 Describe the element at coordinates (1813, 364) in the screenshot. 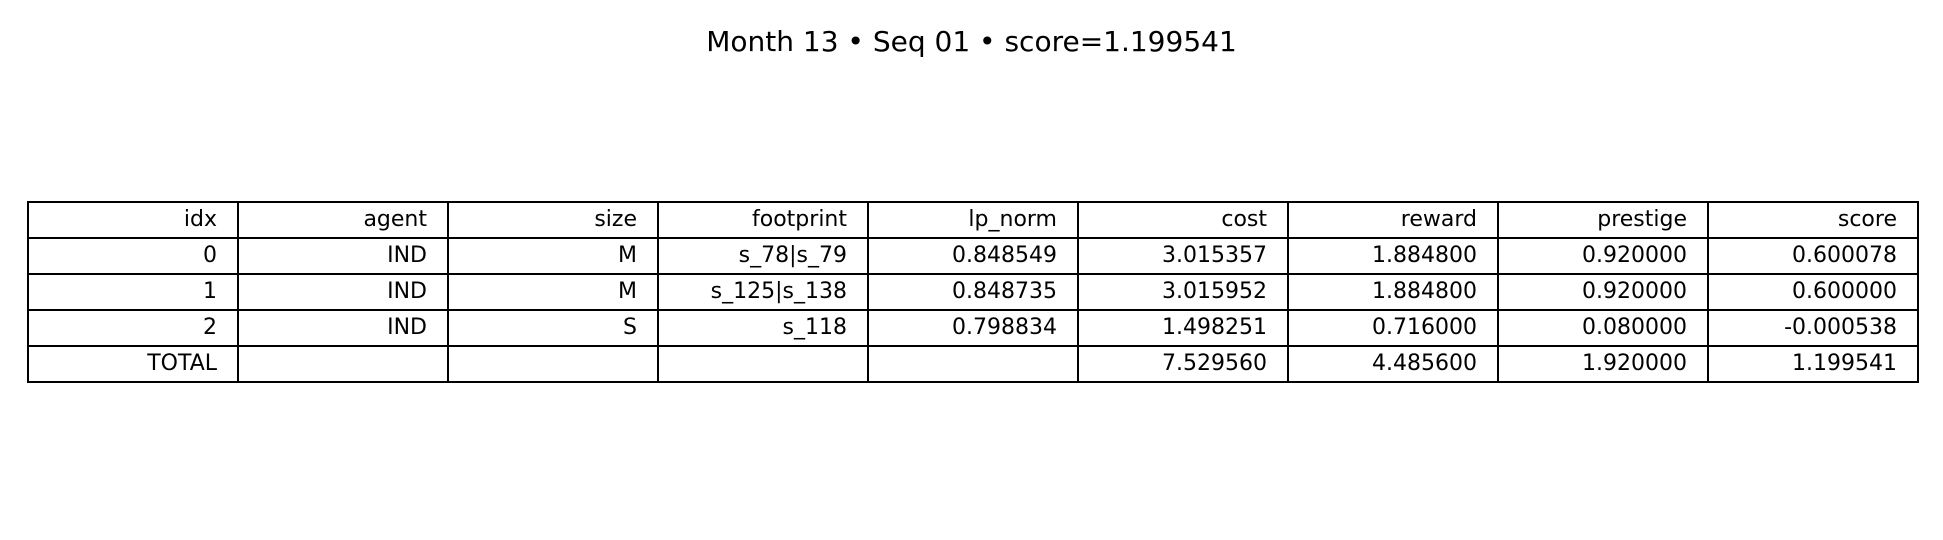

I see `table-cell-score: 1.199541` at that location.